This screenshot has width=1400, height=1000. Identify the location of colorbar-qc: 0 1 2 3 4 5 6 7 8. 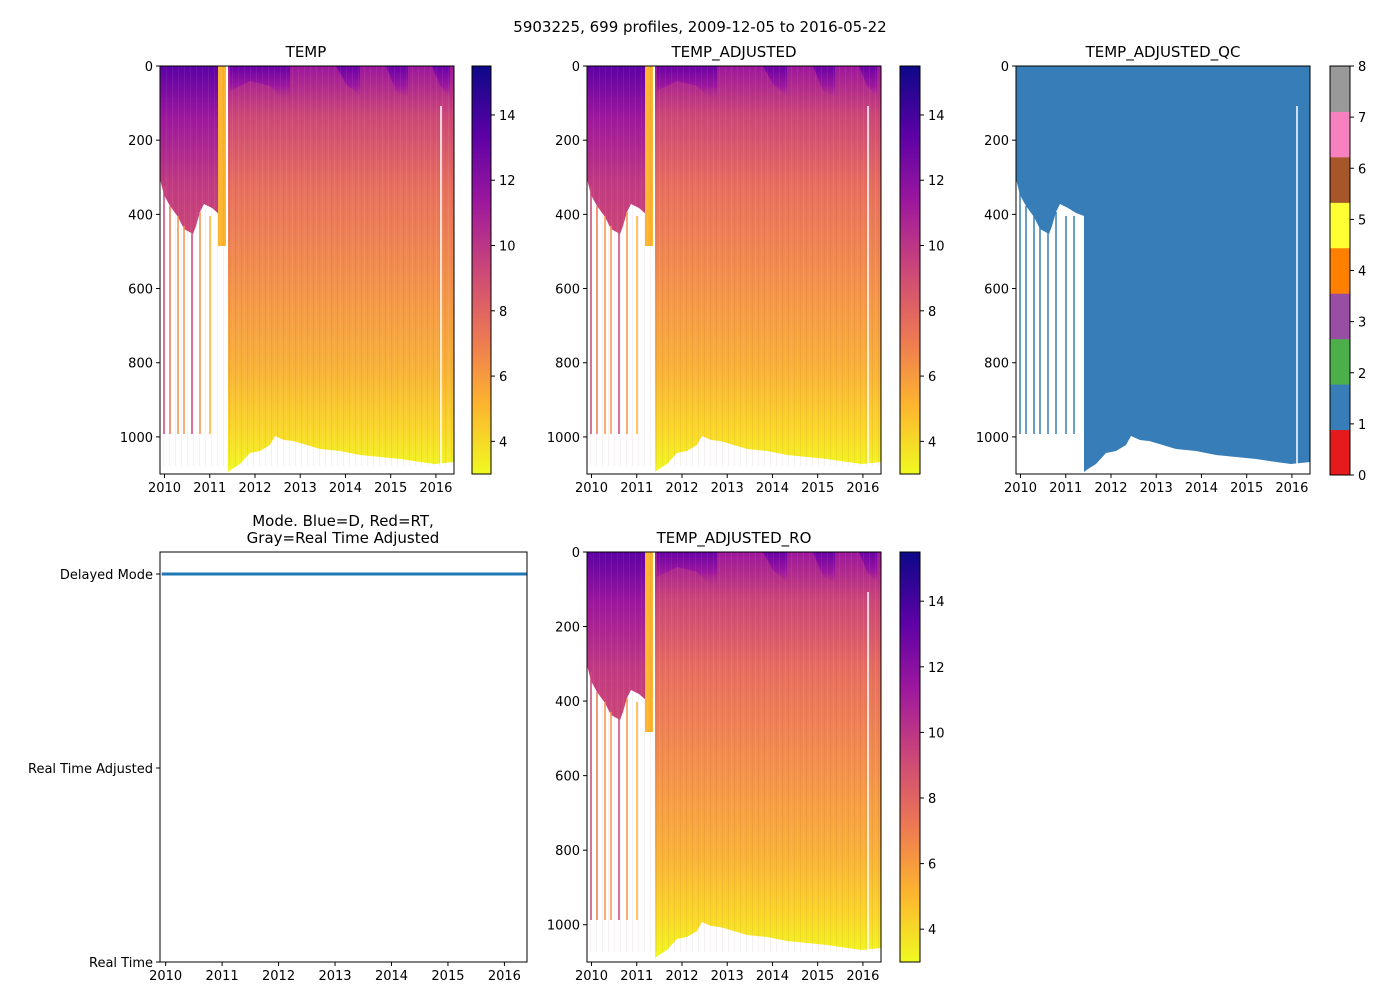
(1347, 272).